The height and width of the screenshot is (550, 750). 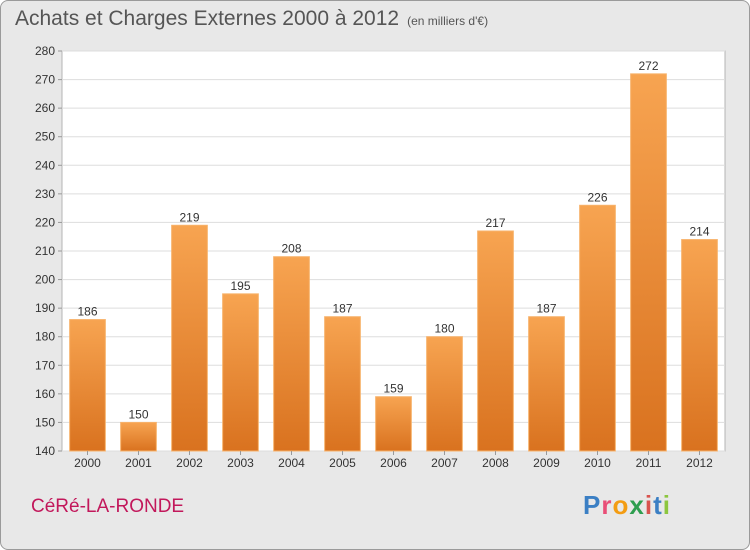 I want to click on value-label-2010: 226, so click(x=597, y=197).